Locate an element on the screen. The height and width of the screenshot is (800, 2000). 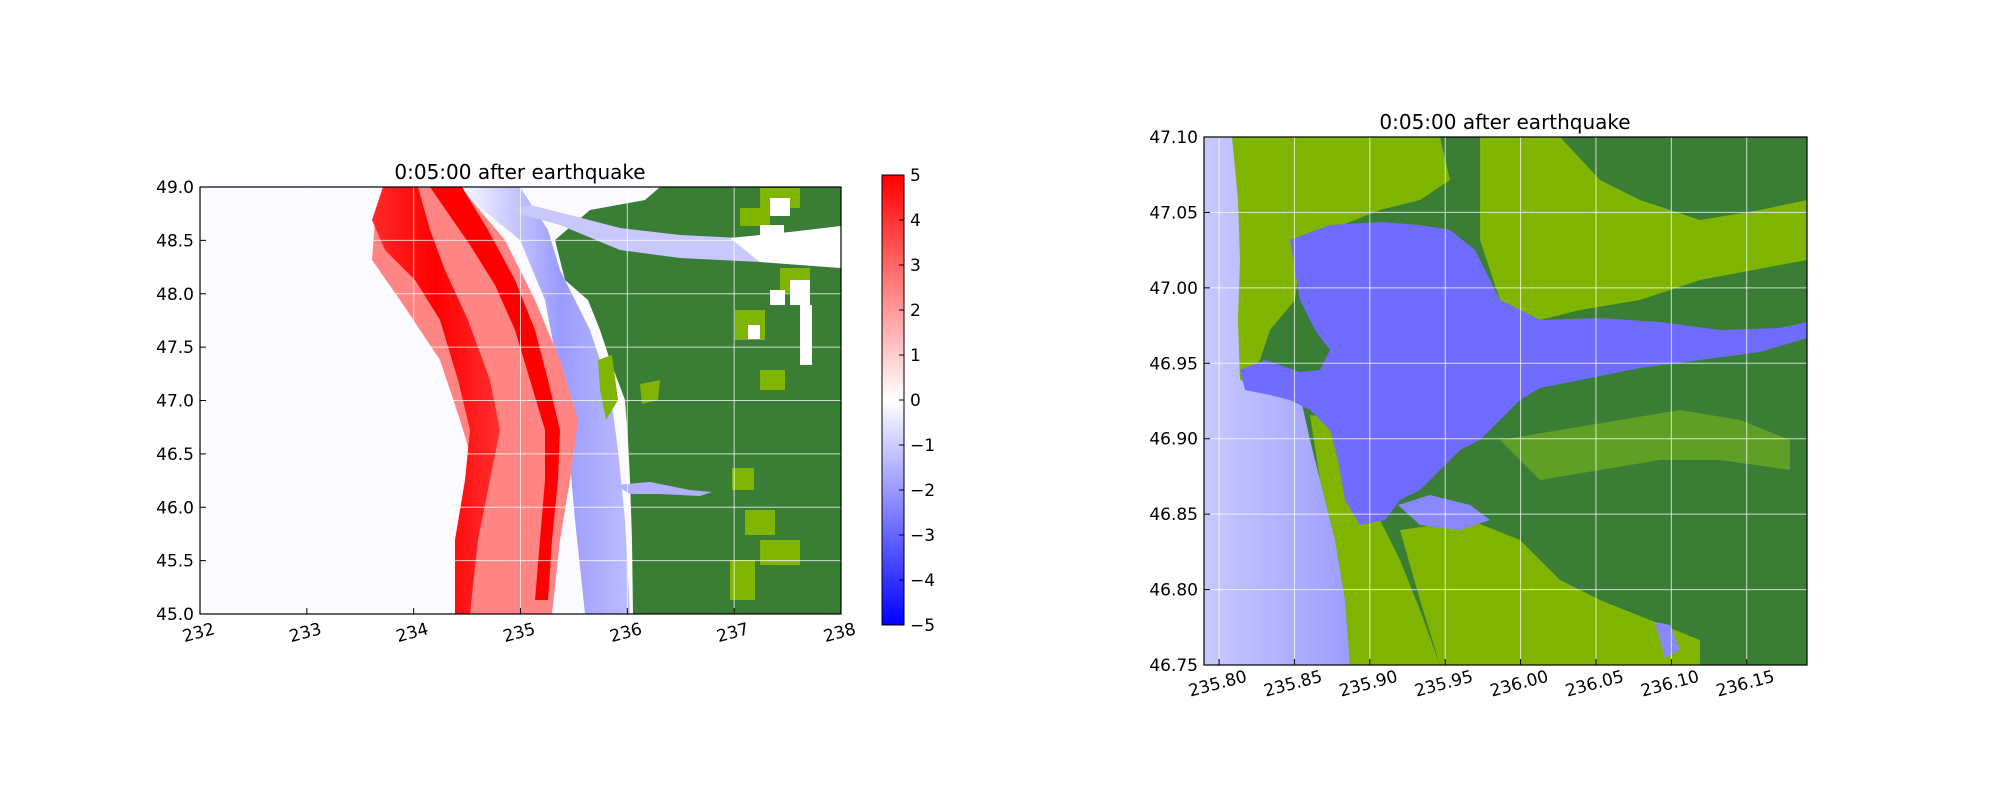
chart-2-ocean is located at coordinates (1277, 401).